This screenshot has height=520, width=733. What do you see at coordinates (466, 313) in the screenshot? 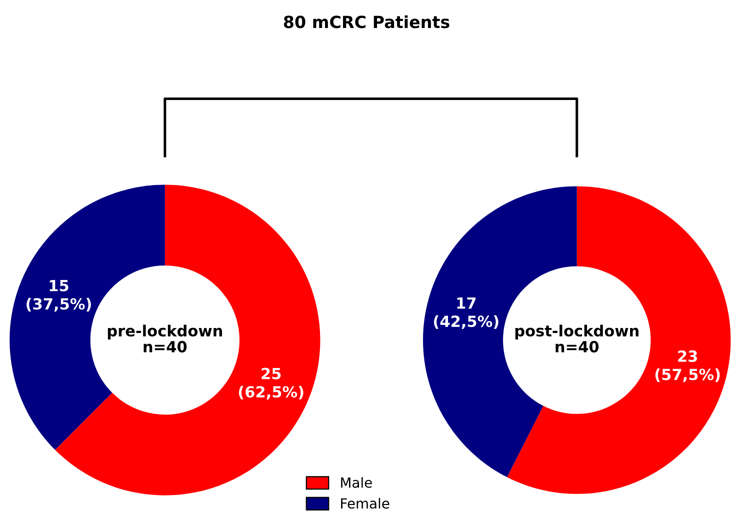
I see `data-label: 17 (42,5%)` at bounding box center [466, 313].